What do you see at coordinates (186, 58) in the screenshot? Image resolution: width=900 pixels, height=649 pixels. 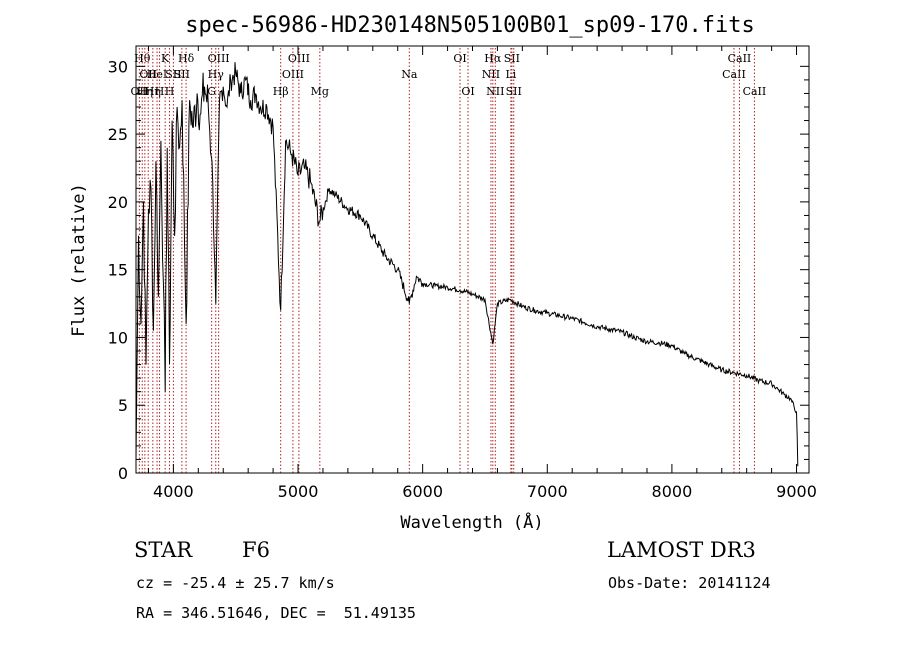 I see `line-label-10: Hδ` at bounding box center [186, 58].